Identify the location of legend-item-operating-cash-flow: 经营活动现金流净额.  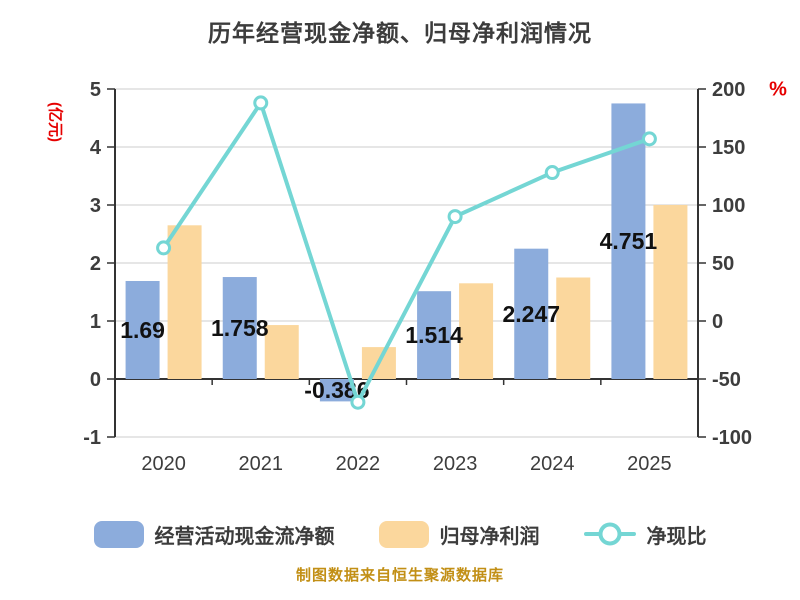
(214, 534).